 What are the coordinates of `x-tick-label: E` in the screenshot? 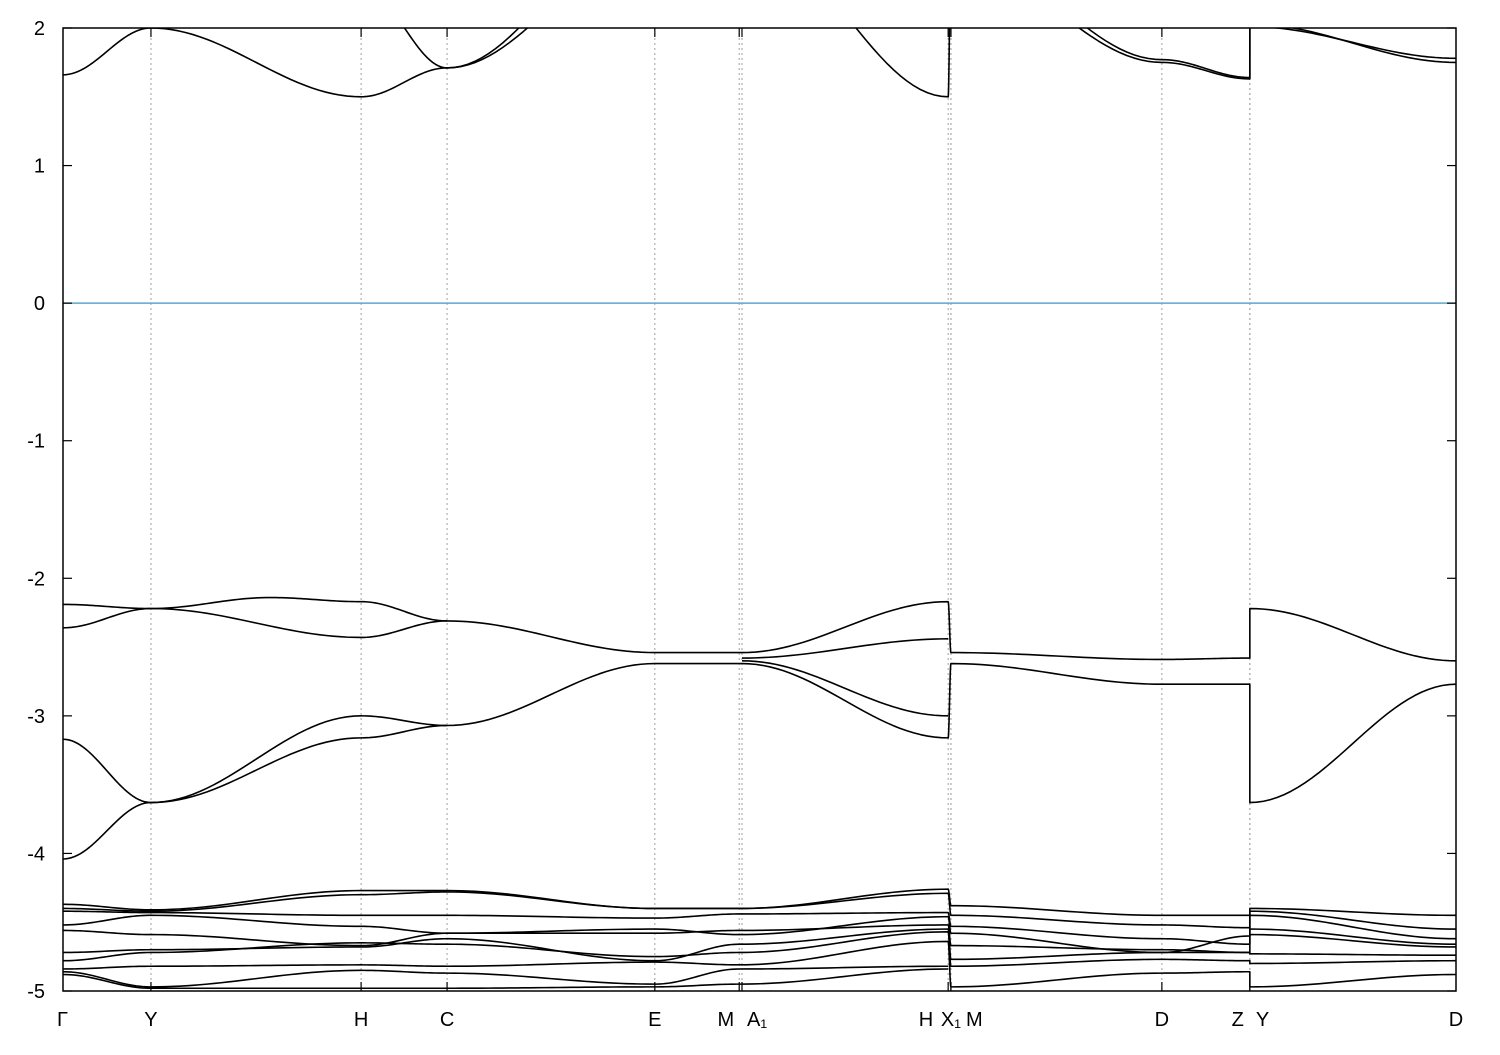 It's located at (654, 1020).